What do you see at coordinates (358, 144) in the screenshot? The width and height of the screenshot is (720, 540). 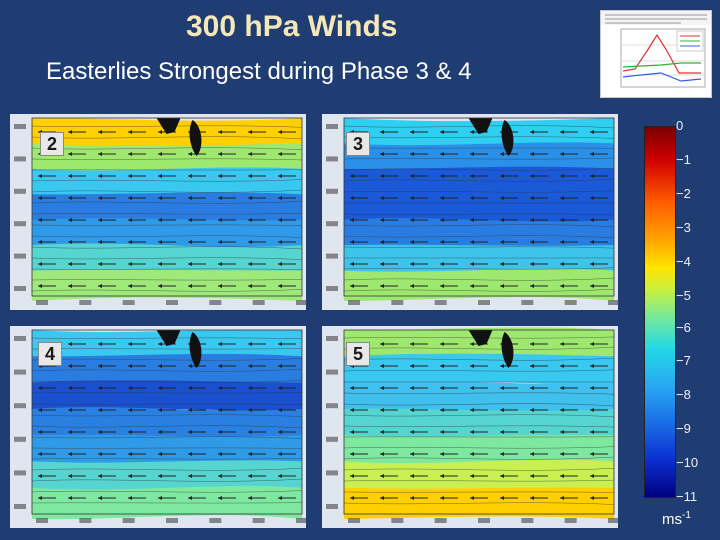 I see `phase-label: 3` at bounding box center [358, 144].